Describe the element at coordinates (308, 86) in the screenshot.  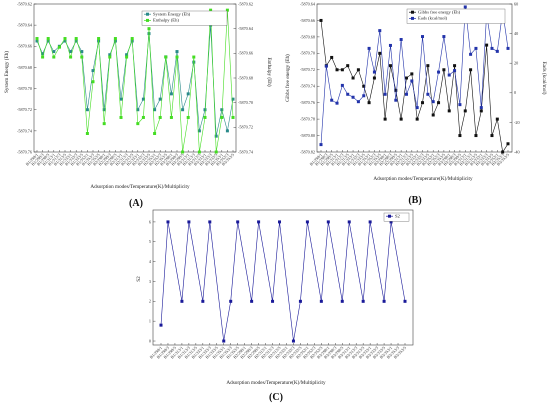
I see `chart-b-ytick-label: -5870.74` at that location.